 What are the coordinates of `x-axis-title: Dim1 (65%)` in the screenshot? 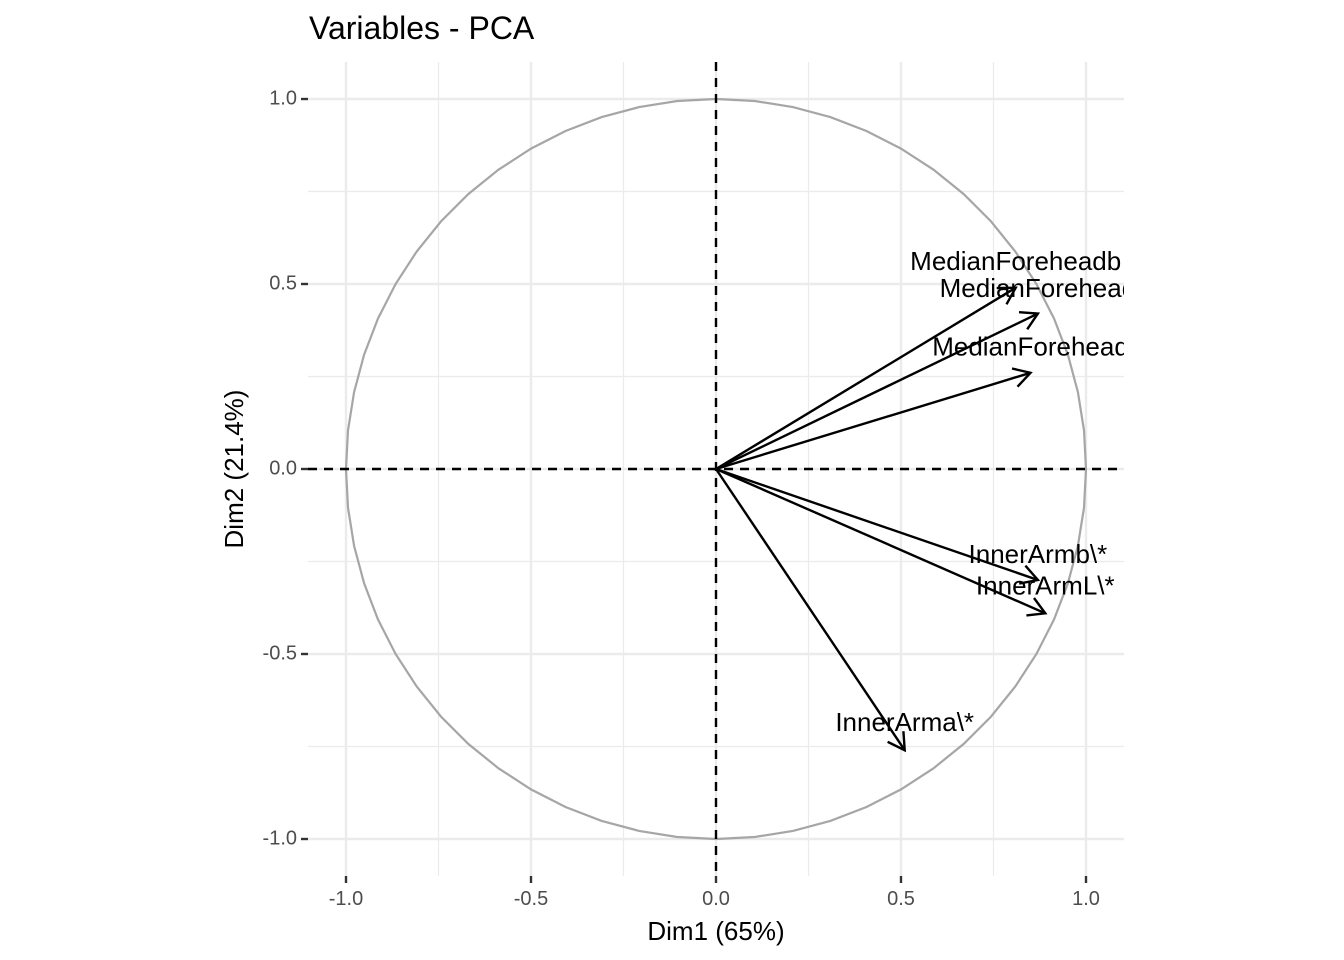 It's located at (715, 931).